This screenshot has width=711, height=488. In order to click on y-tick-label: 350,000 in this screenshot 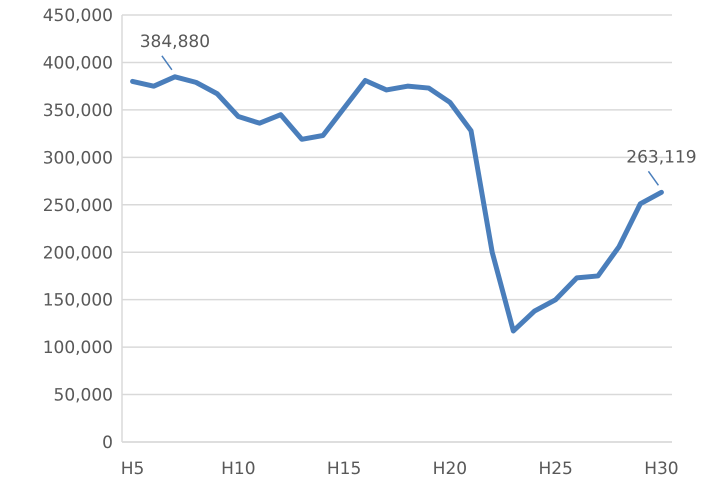, I will do `click(77, 110)`.